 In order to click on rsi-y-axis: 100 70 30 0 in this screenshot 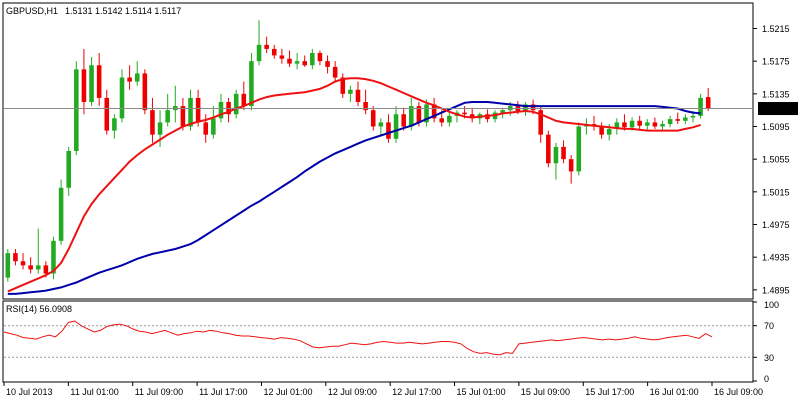, I will do `click(766, 342)`.